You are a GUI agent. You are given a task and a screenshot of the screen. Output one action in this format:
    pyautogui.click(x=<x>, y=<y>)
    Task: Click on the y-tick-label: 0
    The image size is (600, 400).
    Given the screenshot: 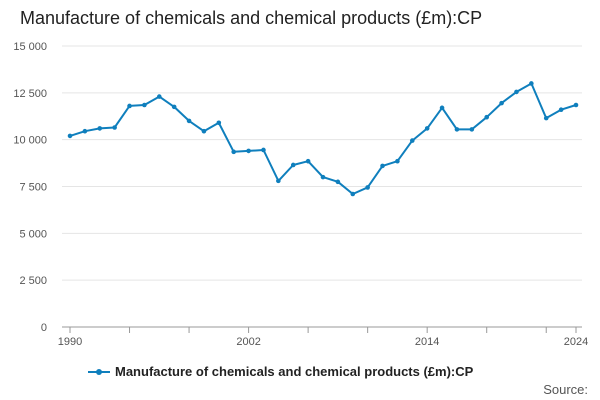 What is the action you would take?
    pyautogui.click(x=44, y=328)
    